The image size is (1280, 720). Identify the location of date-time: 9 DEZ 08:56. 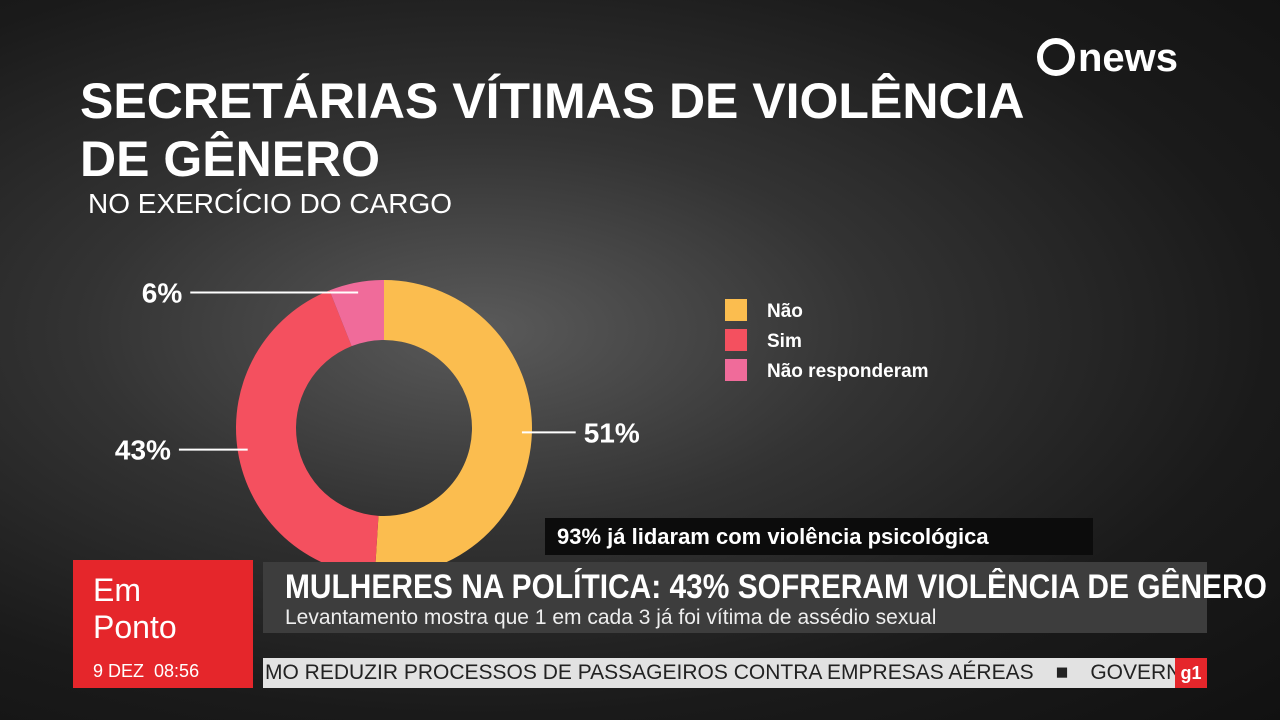
(146, 671).